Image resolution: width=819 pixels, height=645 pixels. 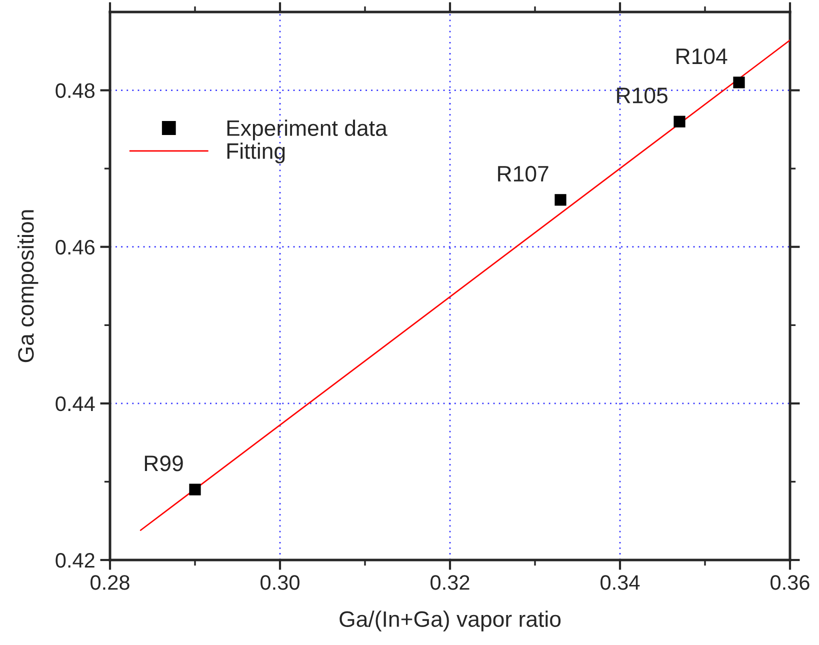 What do you see at coordinates (280, 582) in the screenshot?
I see `x-tick-label: 0.30` at bounding box center [280, 582].